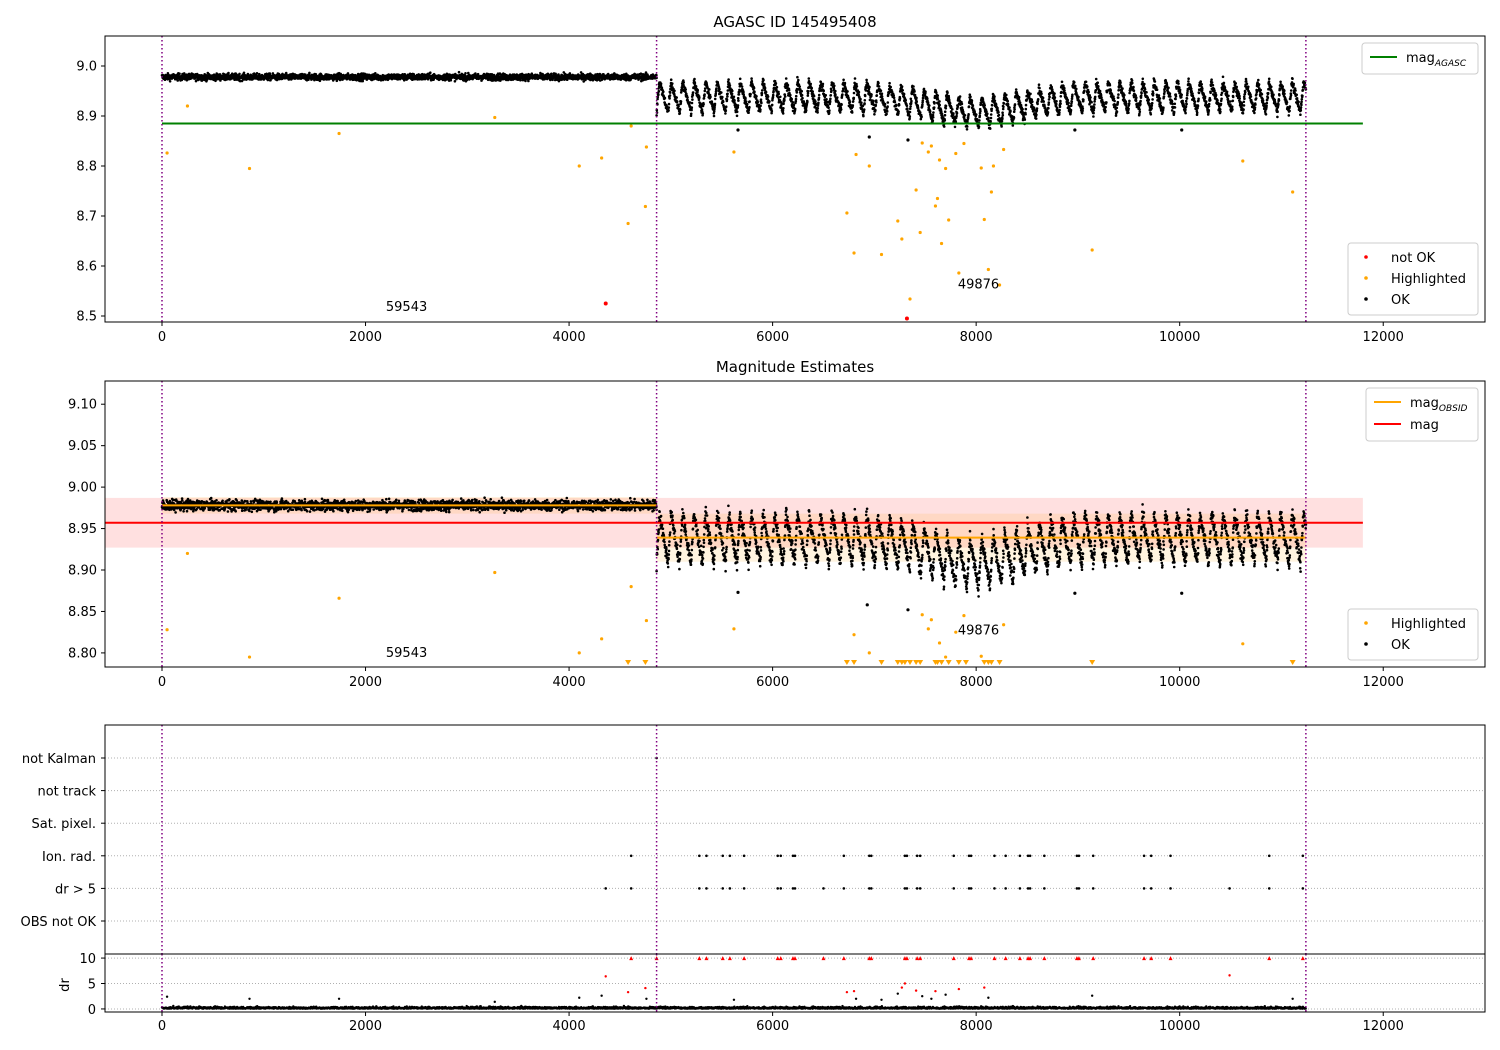  I want to click on y-tick-label: 8.90, so click(82, 571).